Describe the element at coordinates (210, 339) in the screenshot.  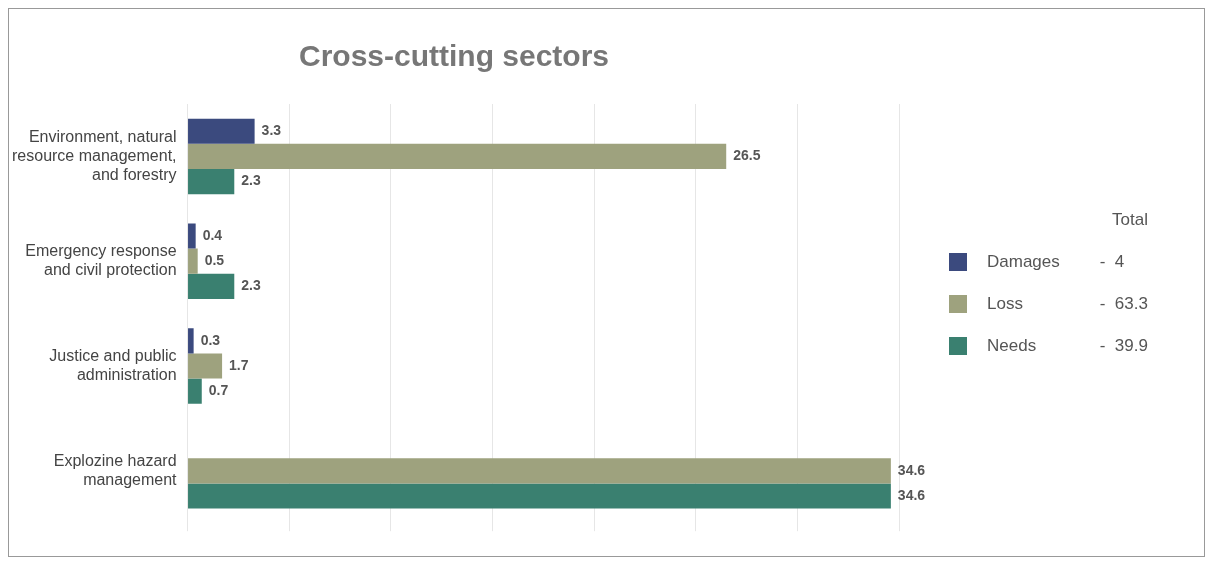
I see `data-label: 0.3` at that location.